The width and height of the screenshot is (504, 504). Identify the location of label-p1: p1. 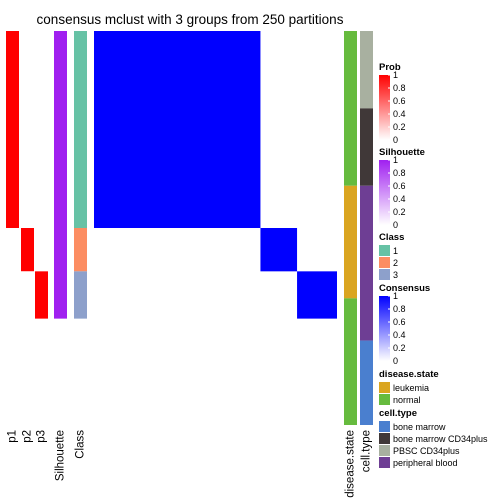
(13, 436).